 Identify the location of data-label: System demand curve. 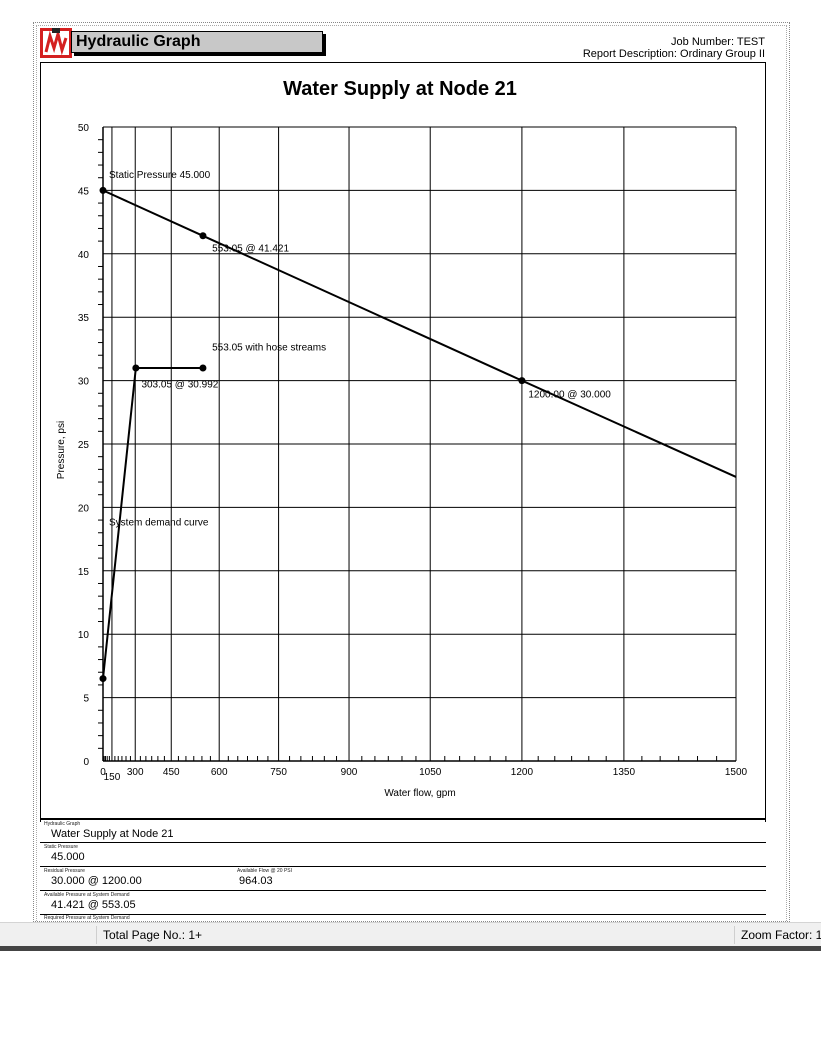
(159, 523).